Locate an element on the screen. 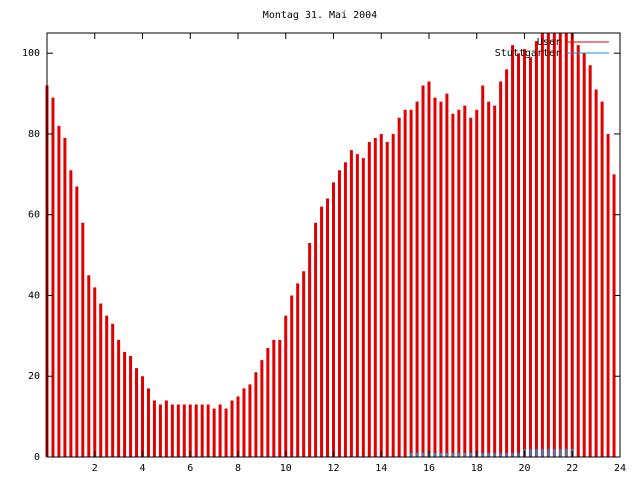 This screenshot has width=640, height=480. x-tick-label: 6 is located at coordinates (190, 468).